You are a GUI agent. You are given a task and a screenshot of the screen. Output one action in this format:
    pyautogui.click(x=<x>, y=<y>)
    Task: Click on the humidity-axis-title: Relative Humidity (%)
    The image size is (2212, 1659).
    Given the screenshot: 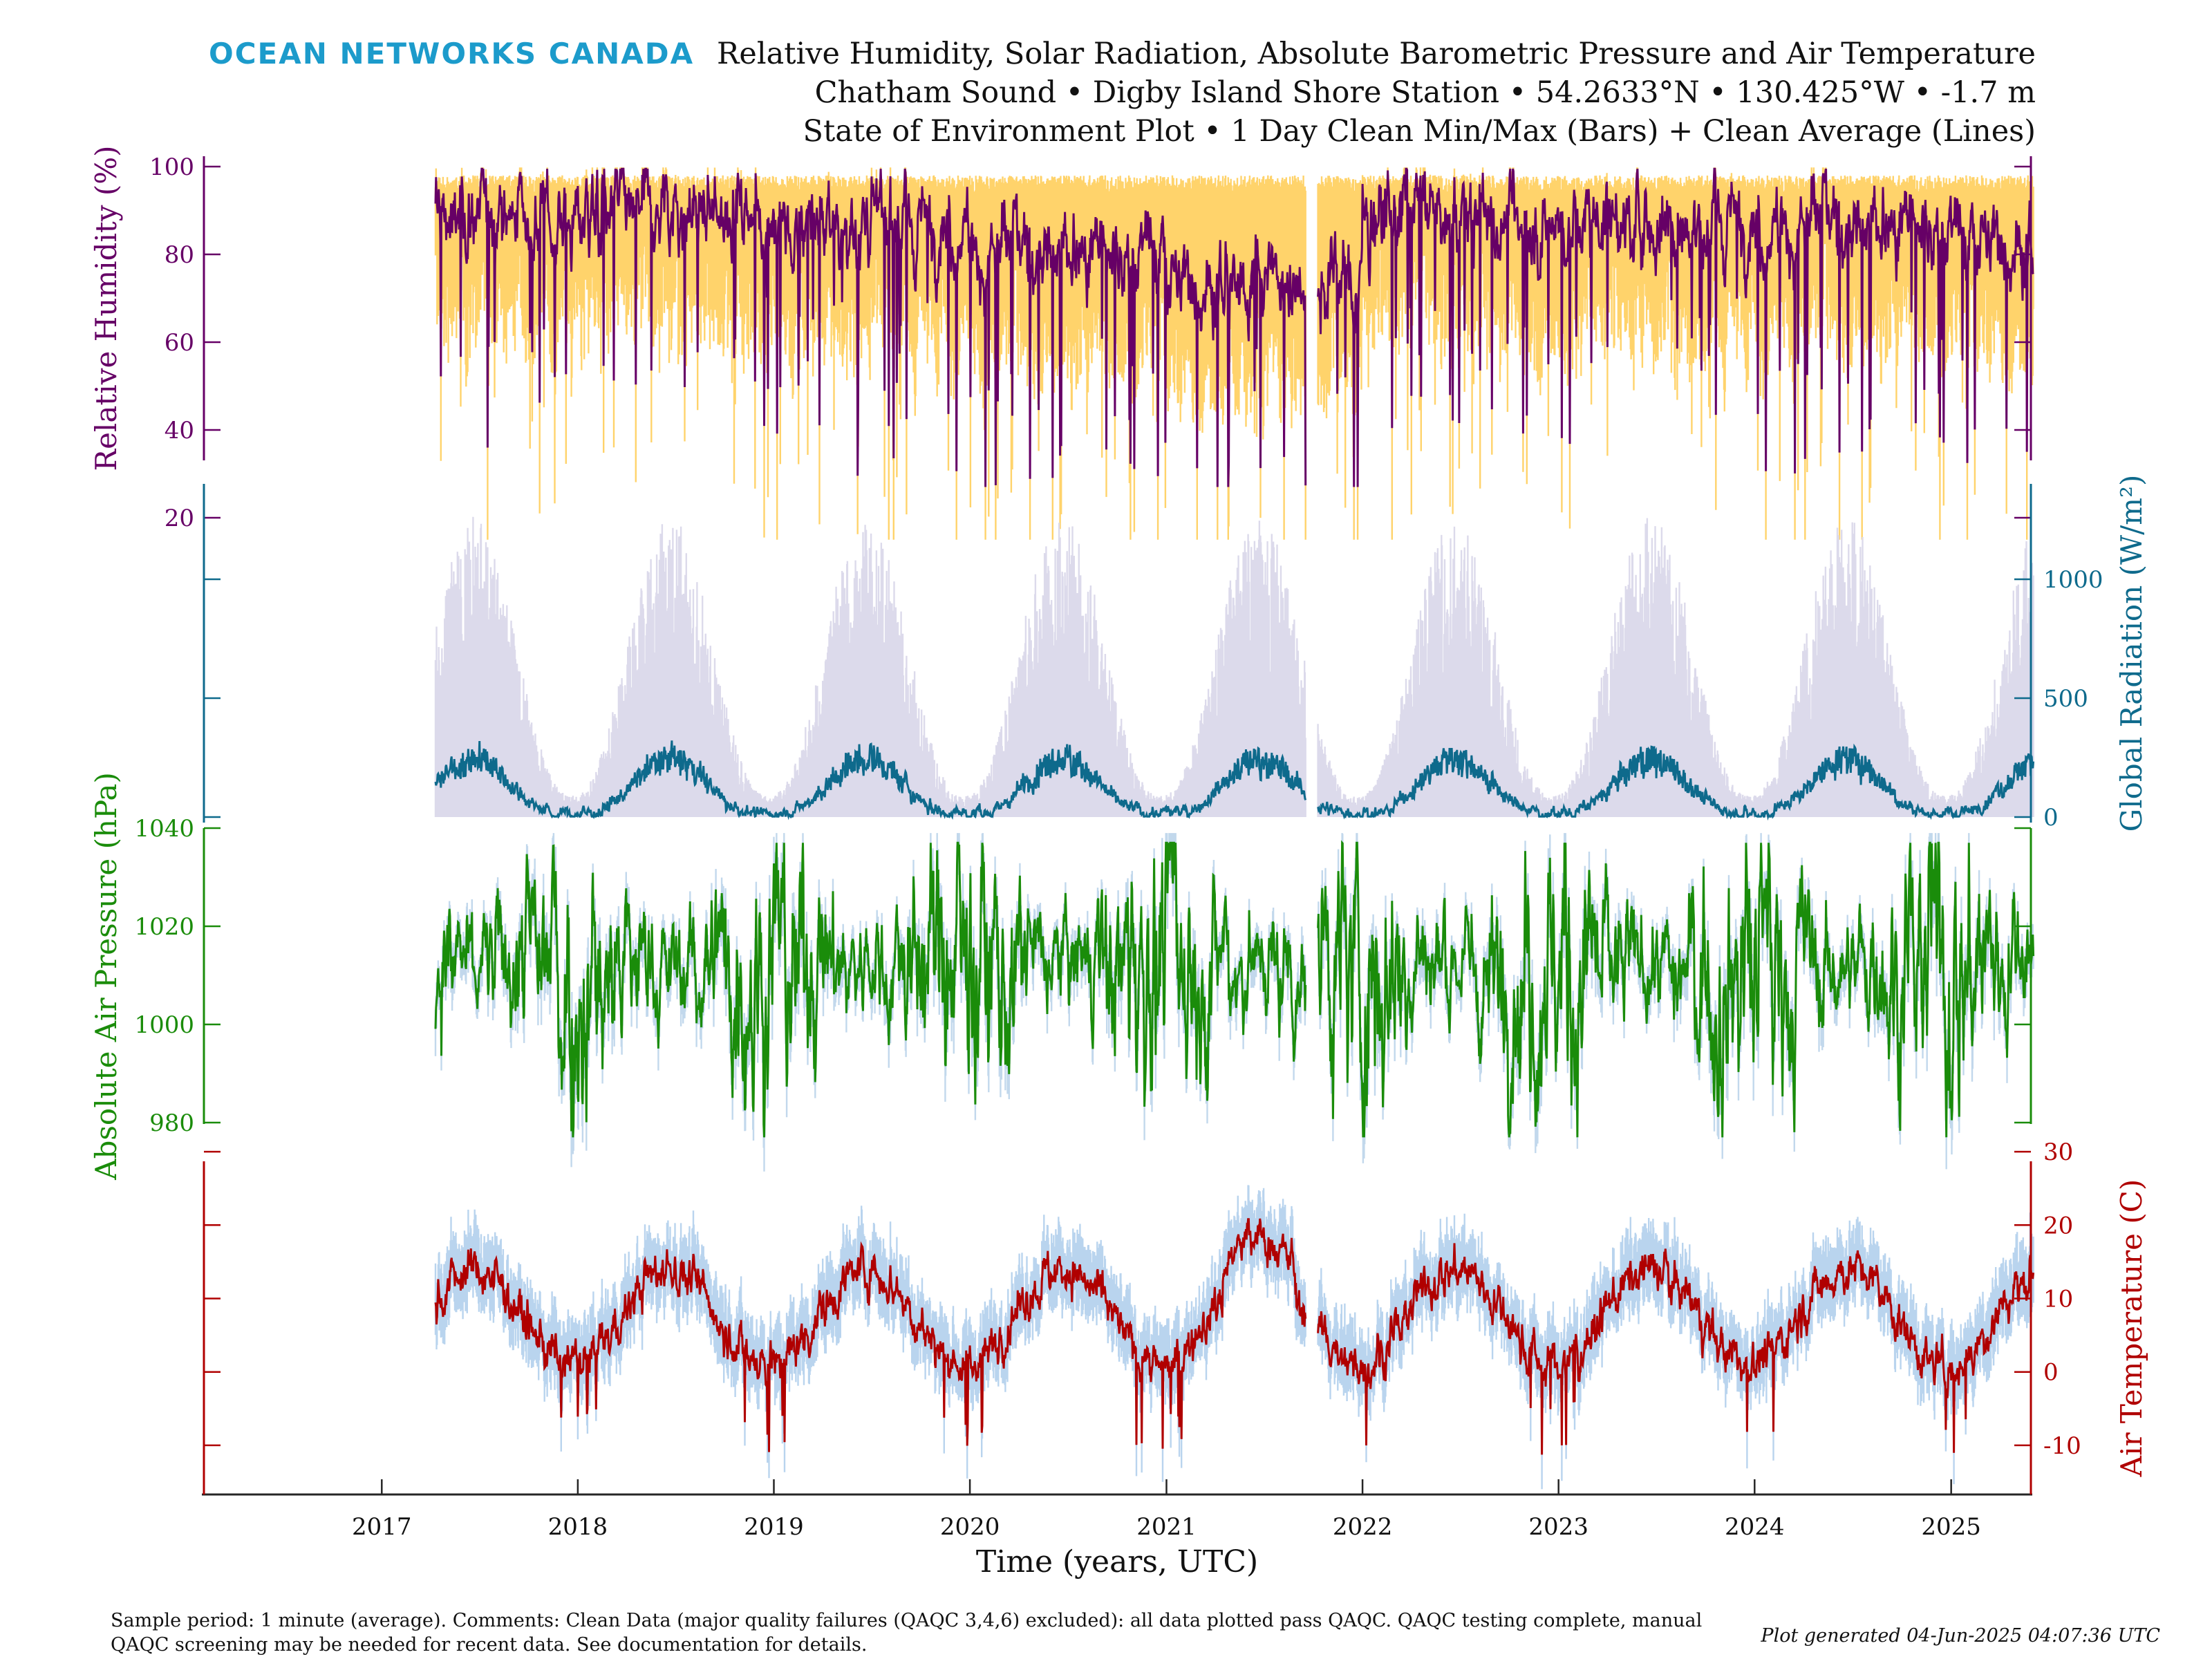 What is the action you would take?
    pyautogui.click(x=106, y=308)
    